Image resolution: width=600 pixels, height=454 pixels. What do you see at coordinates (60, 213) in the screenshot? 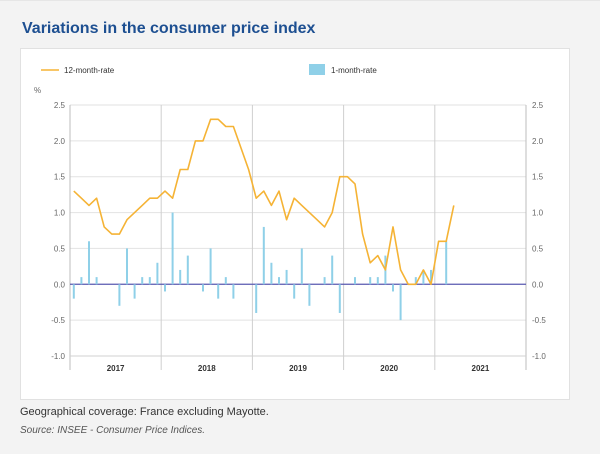
I see `y-tick-label-left: 1.0` at bounding box center [60, 213].